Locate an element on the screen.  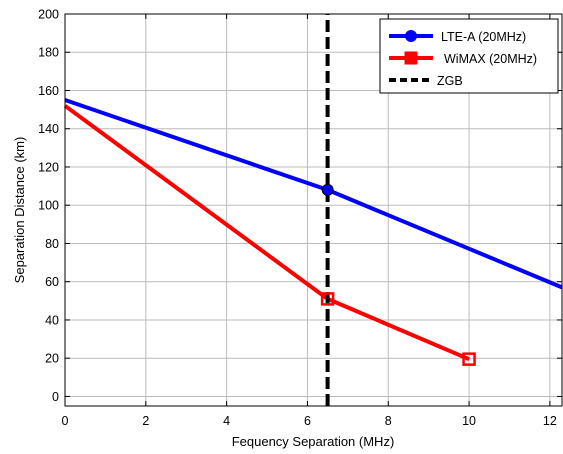
legend-marker-wimax is located at coordinates (411, 58).